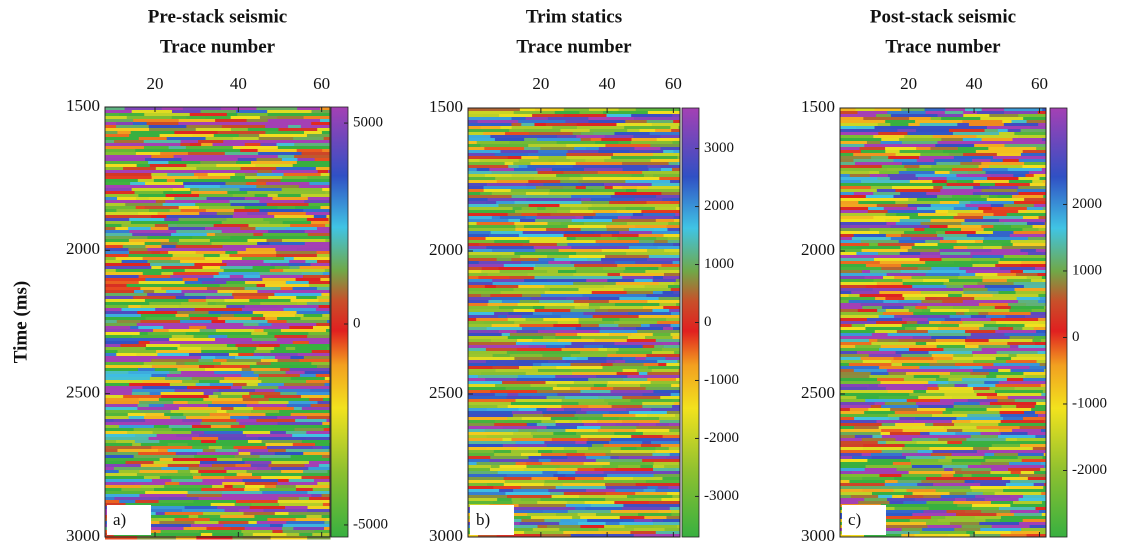 The height and width of the screenshot is (550, 1136). What do you see at coordinates (83, 105) in the screenshot?
I see `y-tick-label: 1500` at bounding box center [83, 105].